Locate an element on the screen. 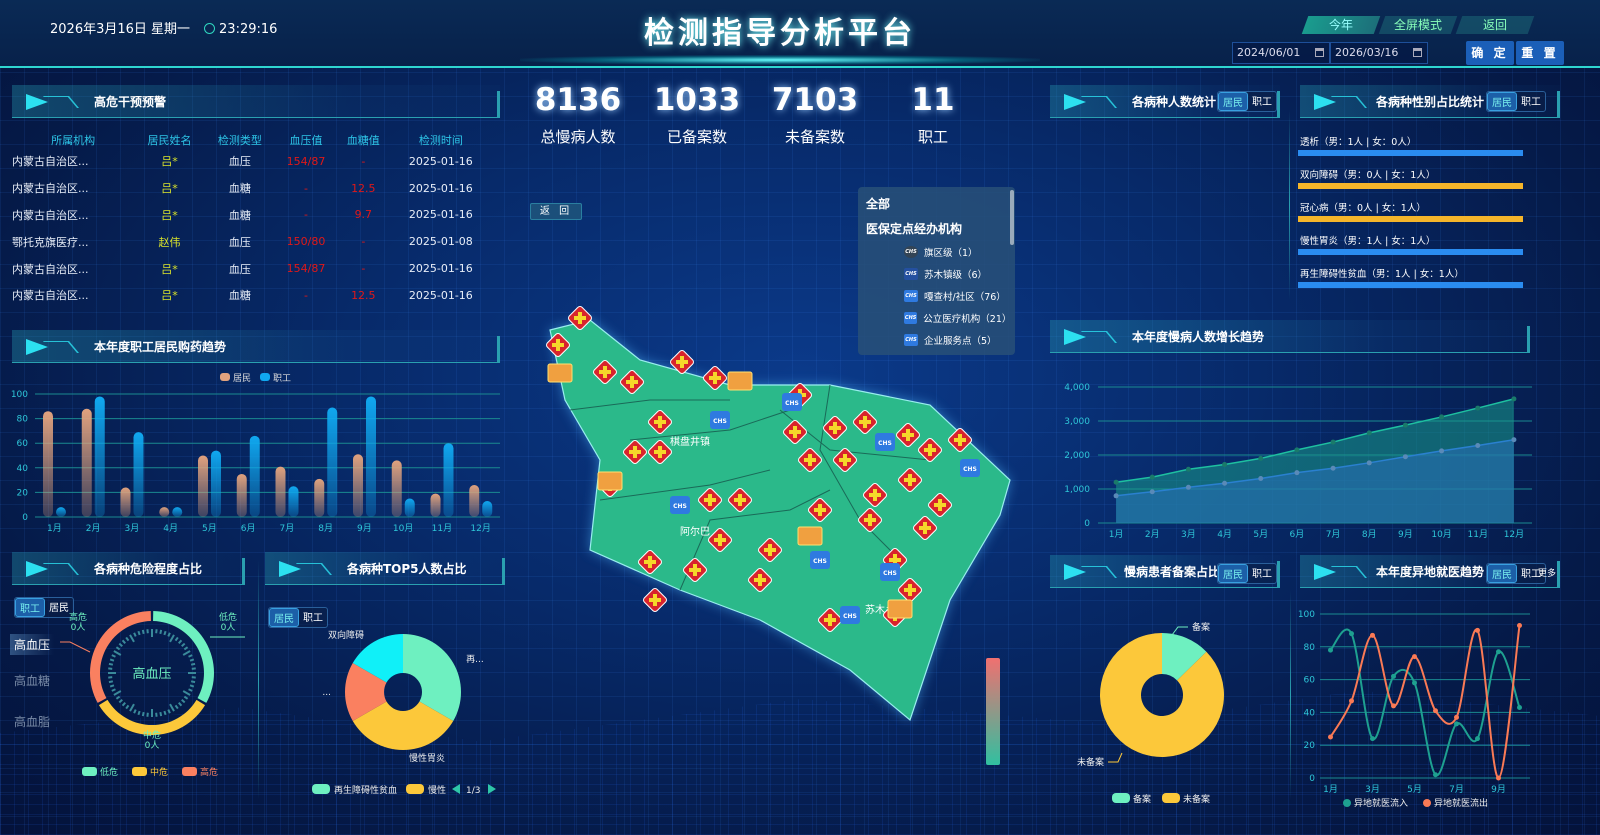  side-tab-hyperglycemia: 高血糖 is located at coordinates (32, 681).